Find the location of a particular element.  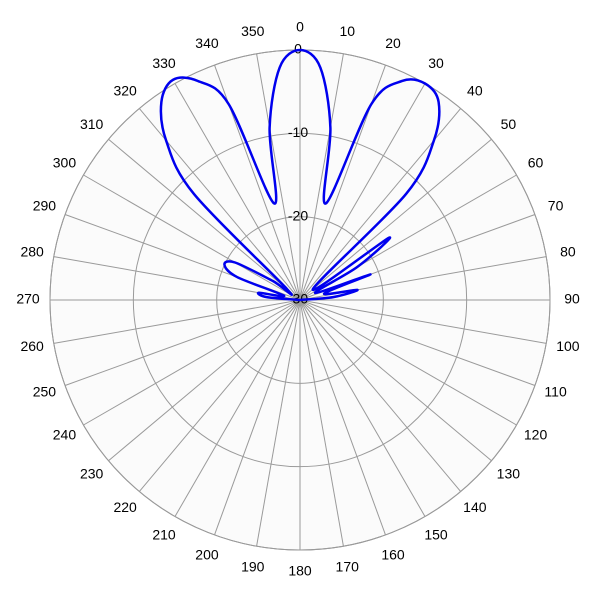

angle-label: 170 is located at coordinates (348, 567).